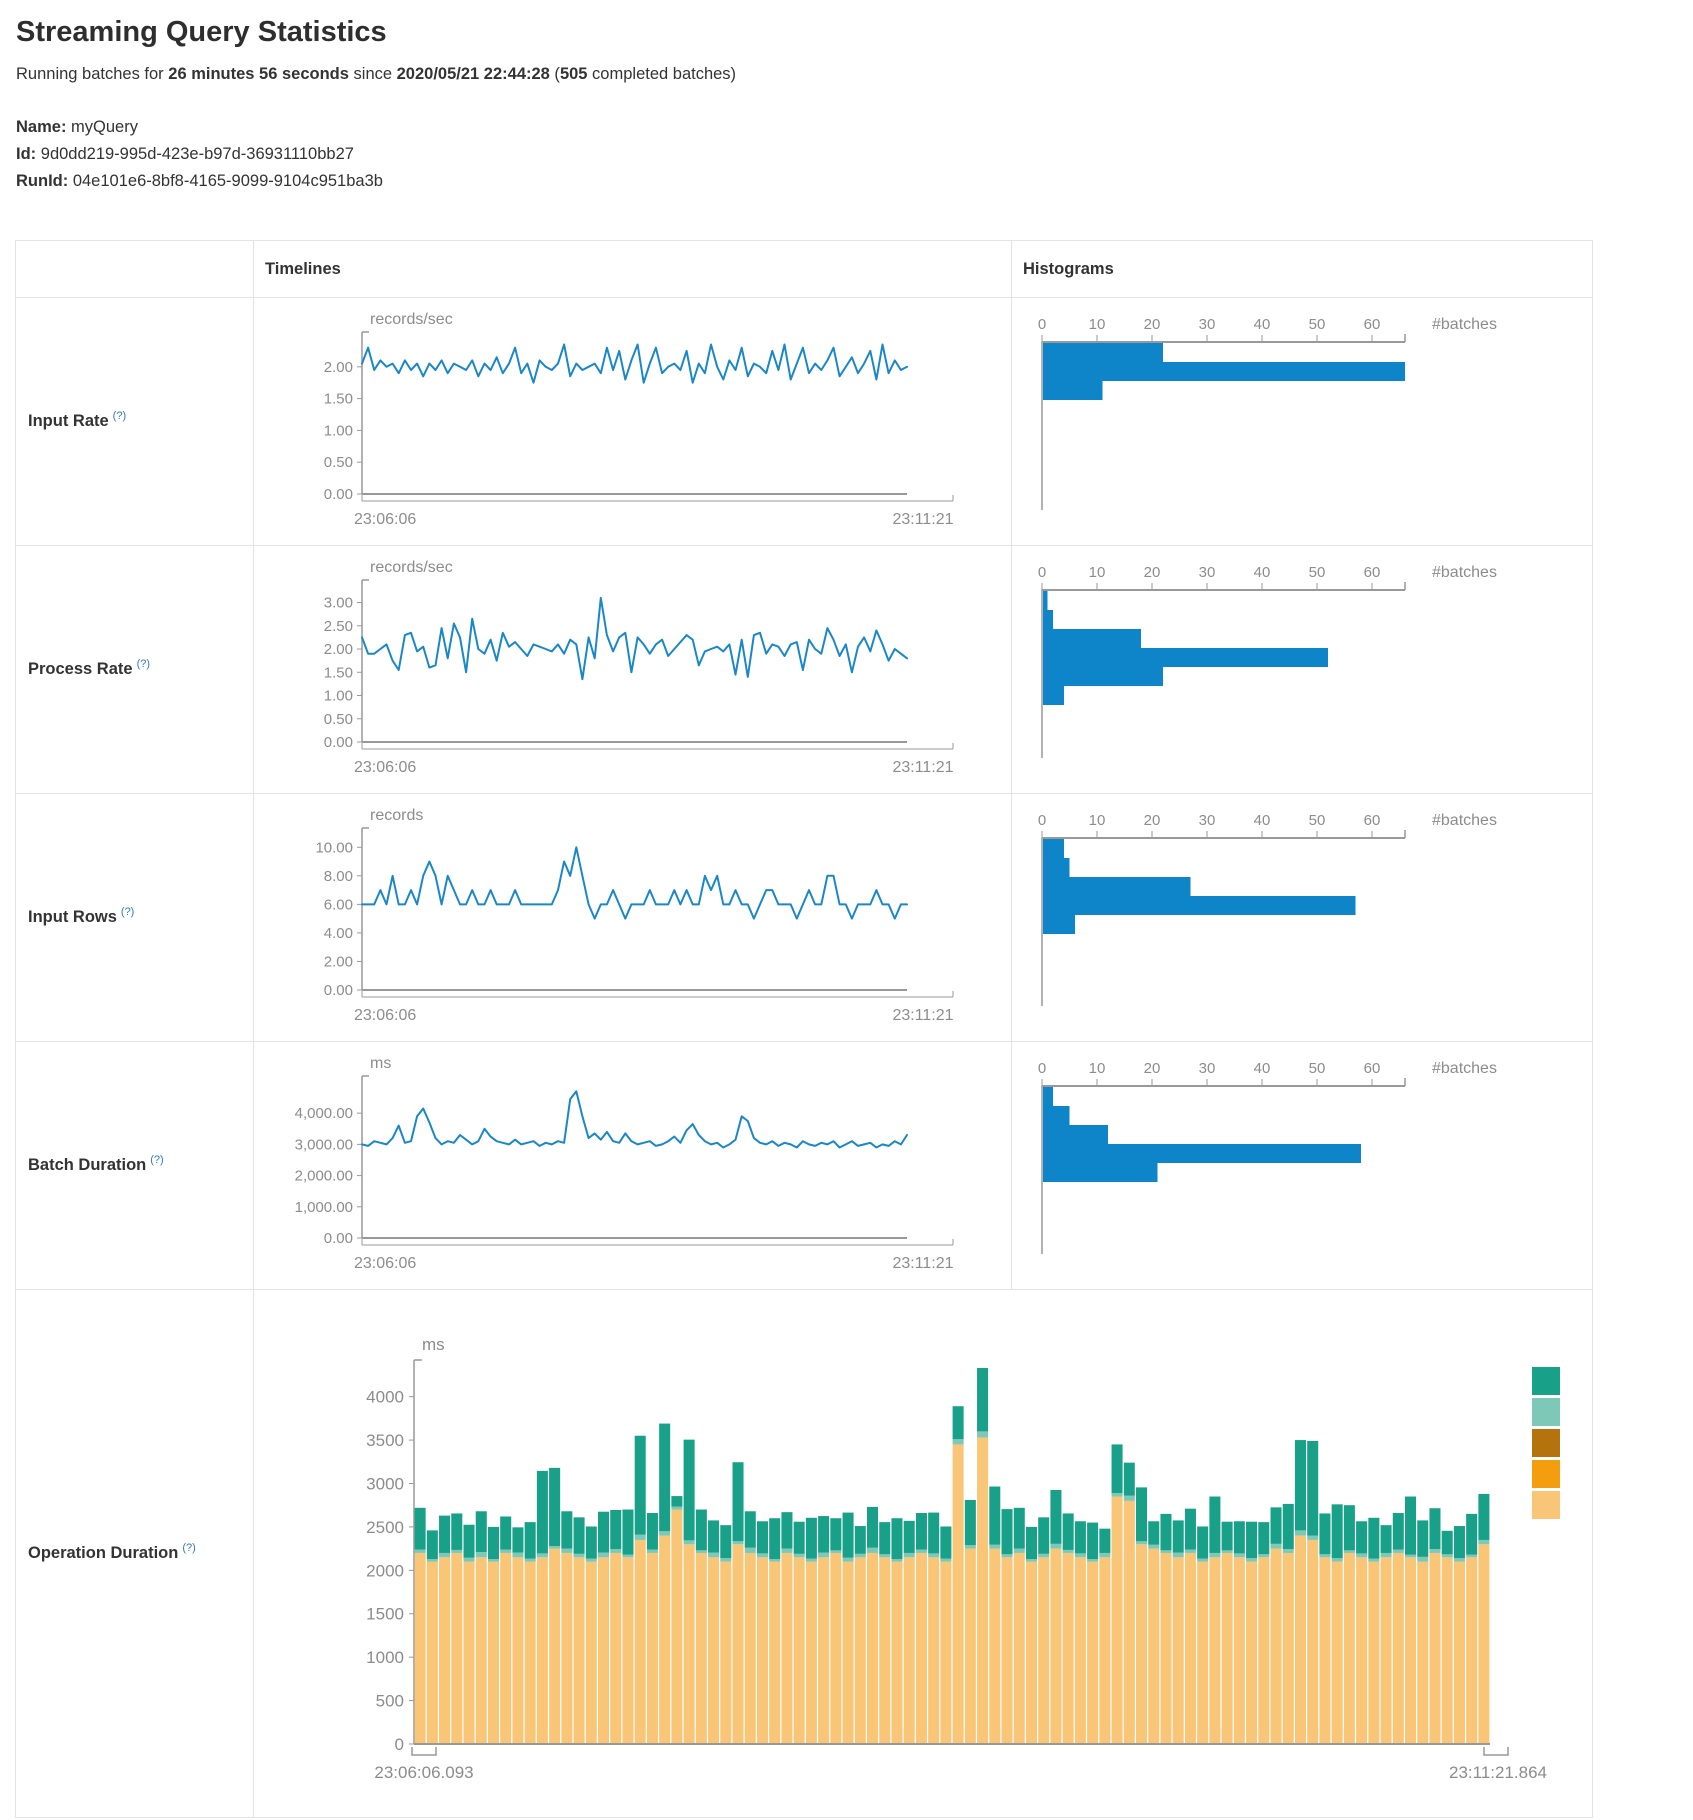 This screenshot has height=1820, width=1693. Describe the element at coordinates (846, 127) in the screenshot. I see `query-name-row: Name: myQuery` at that location.